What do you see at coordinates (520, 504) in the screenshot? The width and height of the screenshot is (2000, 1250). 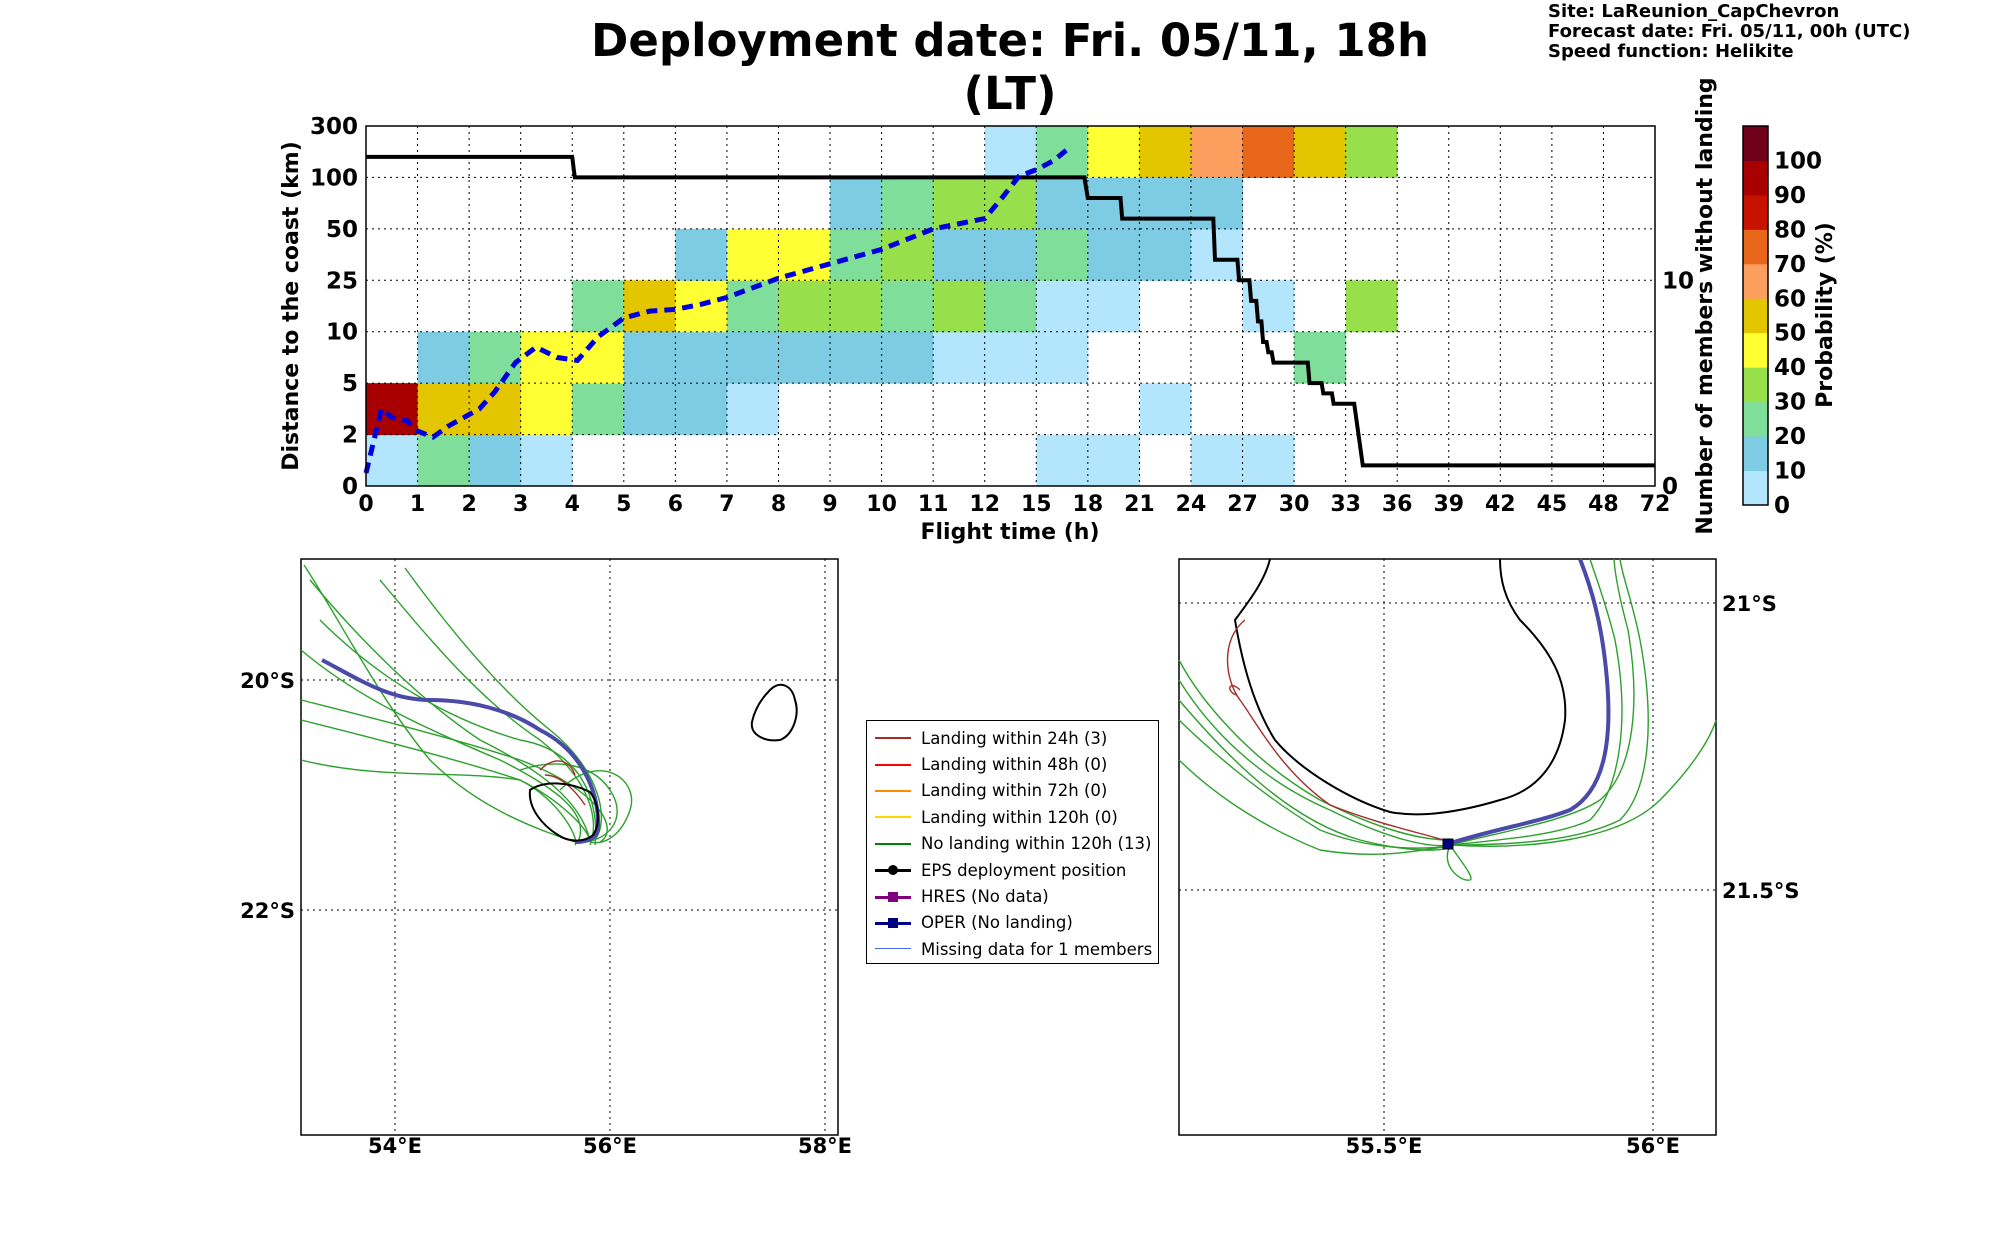 I see `x-tick-label: 3` at bounding box center [520, 504].